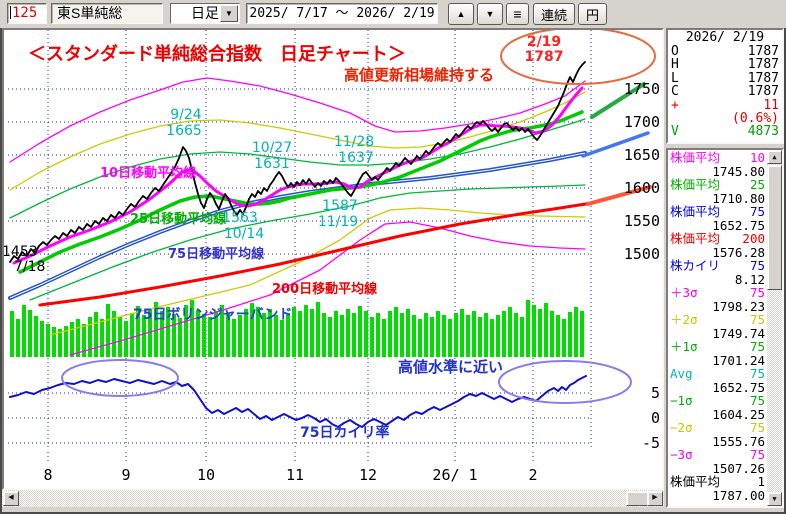 The height and width of the screenshot is (514, 786). What do you see at coordinates (29, 267) in the screenshot?
I see `low-0718-date: 7/18` at bounding box center [29, 267].